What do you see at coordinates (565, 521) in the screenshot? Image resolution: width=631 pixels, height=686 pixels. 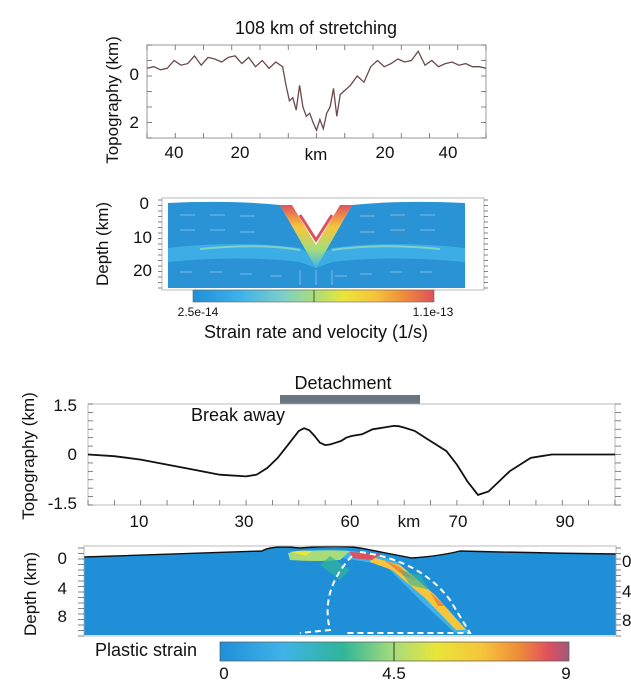 I see `panel3-xtick-90: 90` at bounding box center [565, 521].